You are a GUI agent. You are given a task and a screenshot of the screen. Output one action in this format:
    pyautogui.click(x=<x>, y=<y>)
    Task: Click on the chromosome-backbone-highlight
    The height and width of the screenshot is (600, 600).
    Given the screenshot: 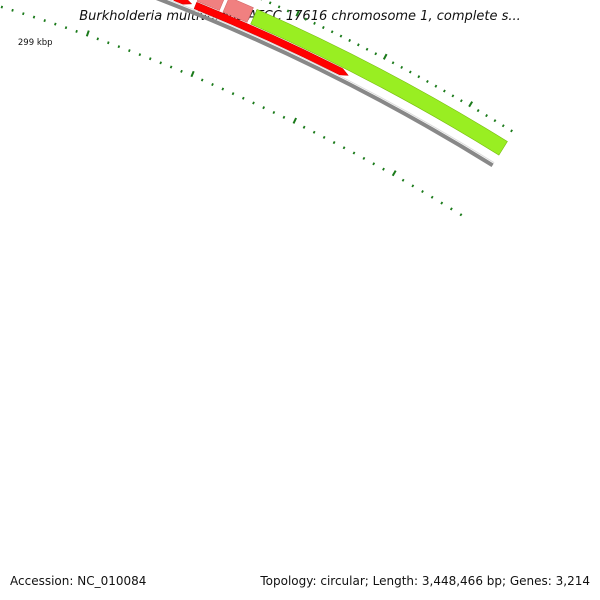 What is the action you would take?
    pyautogui.click(x=331, y=82)
    